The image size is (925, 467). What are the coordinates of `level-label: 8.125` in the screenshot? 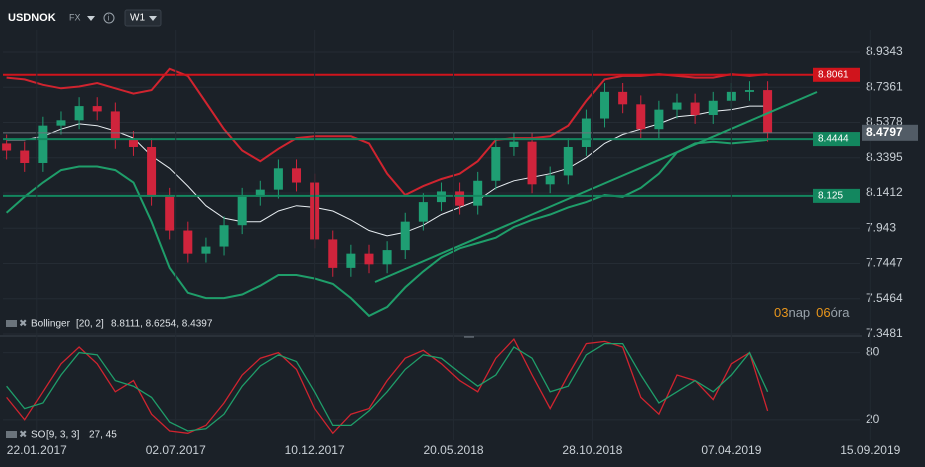 It's located at (830, 196).